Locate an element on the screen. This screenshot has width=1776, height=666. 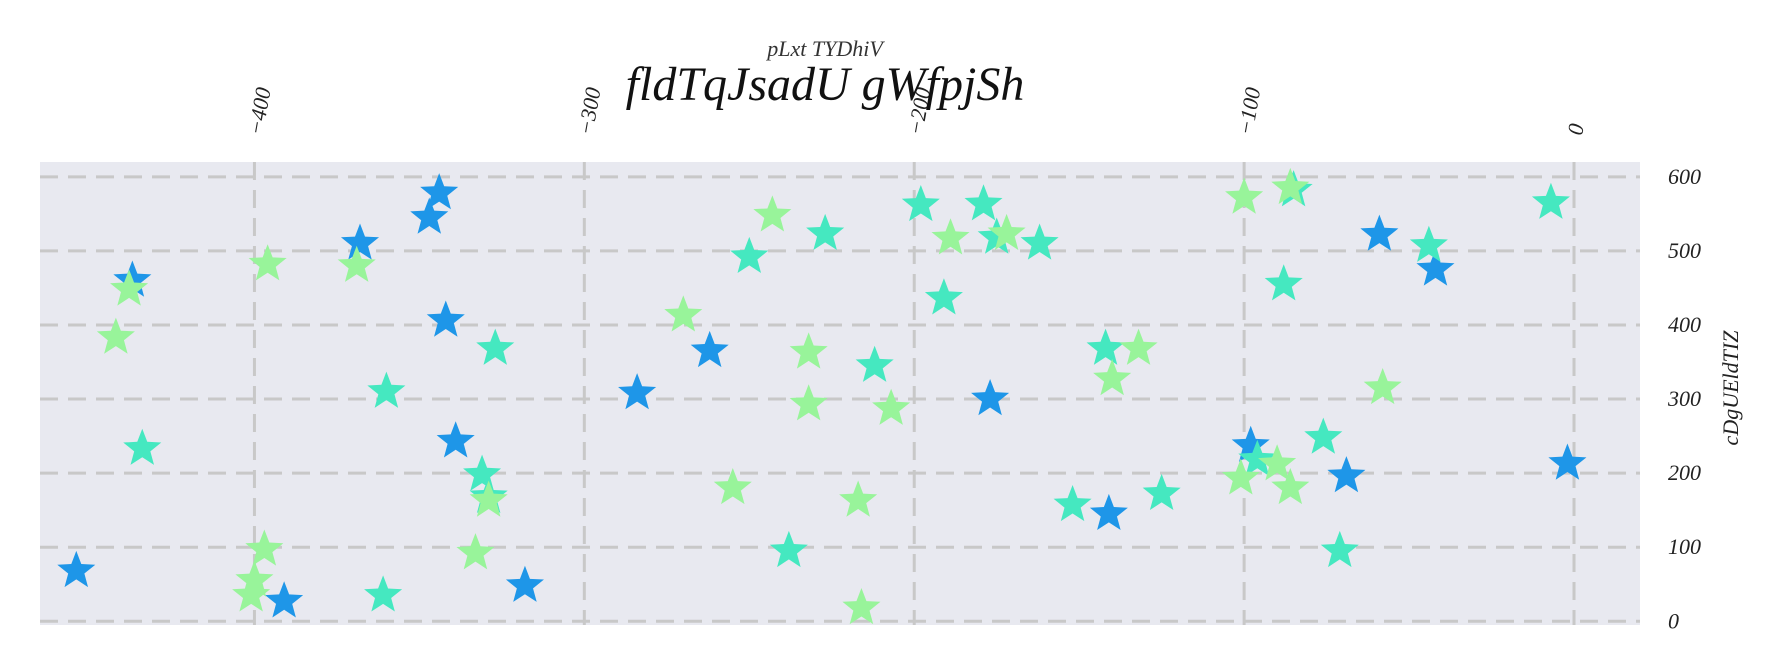
y-axis-ticks: 0 100 200 300 400 500 600 is located at coordinates (1684, 398).